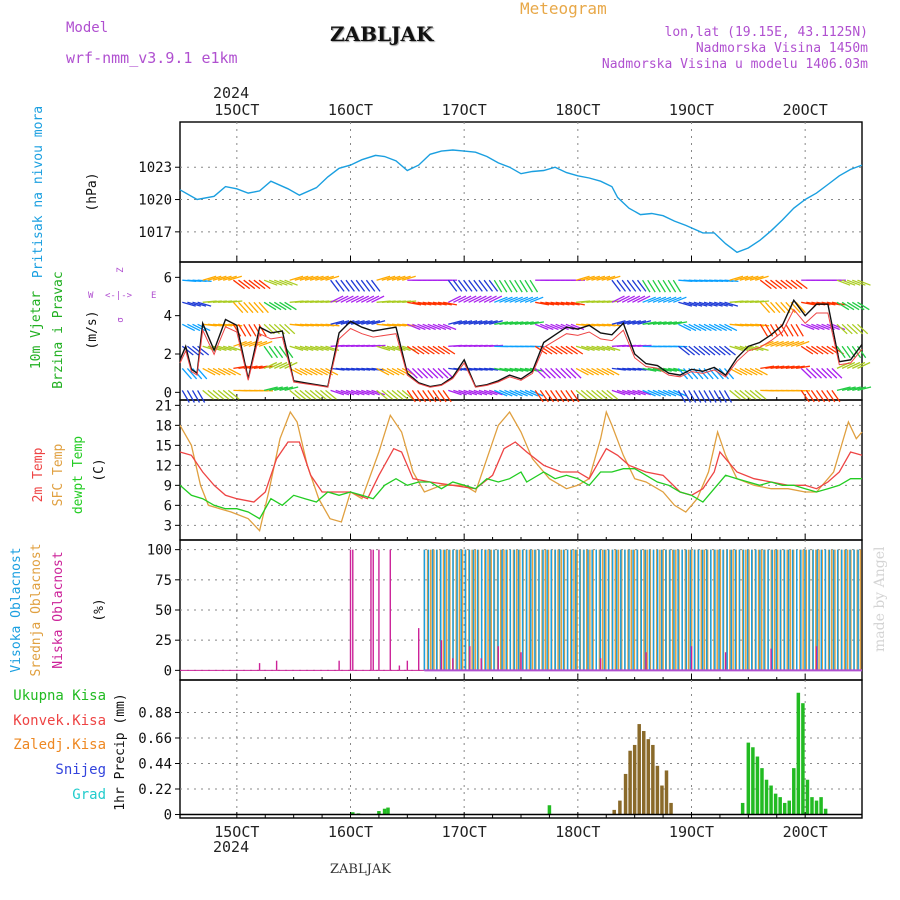  What do you see at coordinates (163, 581) in the screenshot?
I see `y-tick-label: 75` at bounding box center [163, 581].